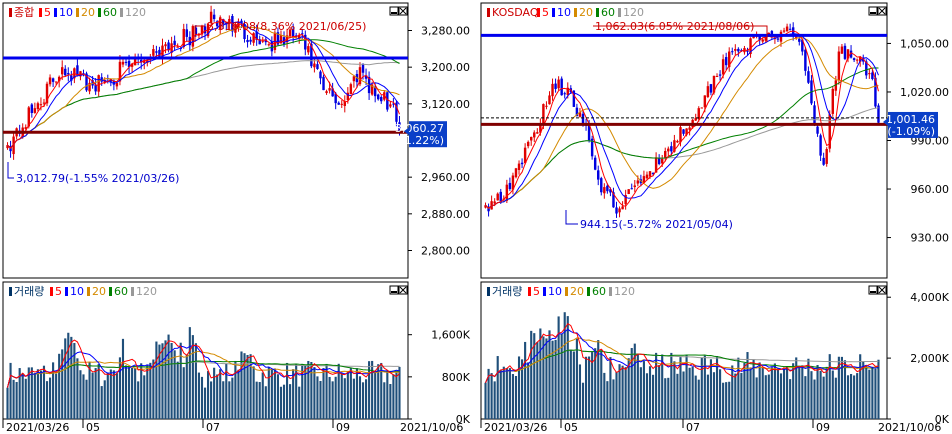 This screenshot has width=952, height=434. Describe the element at coordinates (882, 290) in the screenshot. I see `close-icon-stroke` at that location.